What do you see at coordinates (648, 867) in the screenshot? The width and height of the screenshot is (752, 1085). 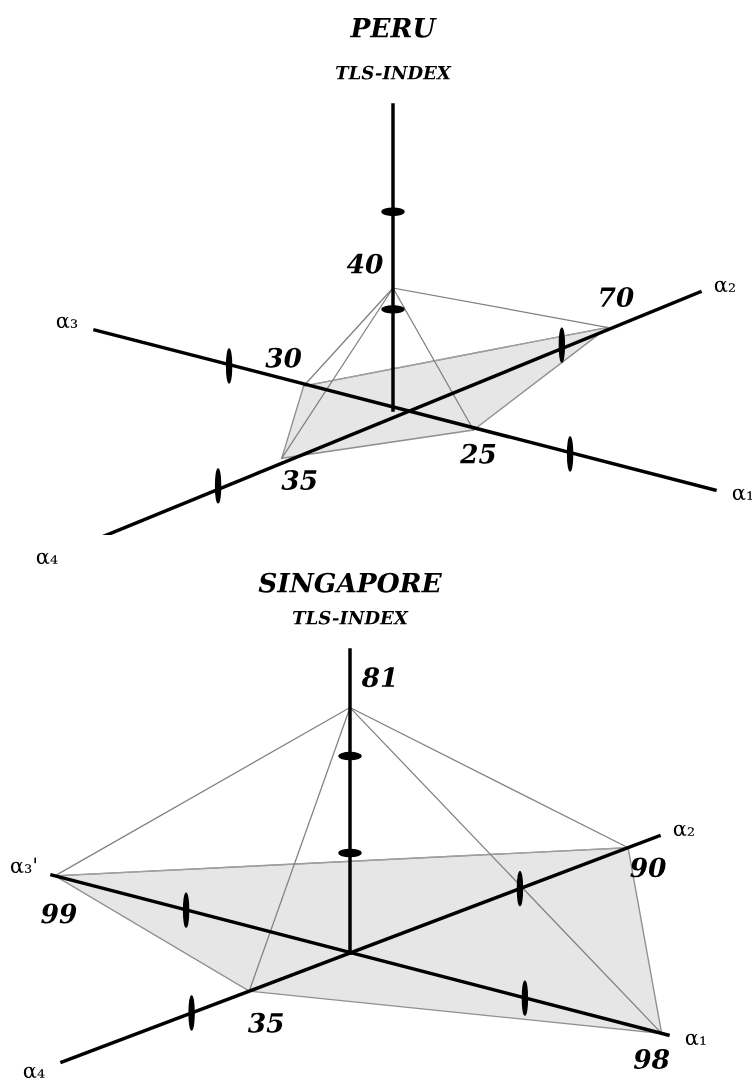 I see `data-label: 90` at bounding box center [648, 867].